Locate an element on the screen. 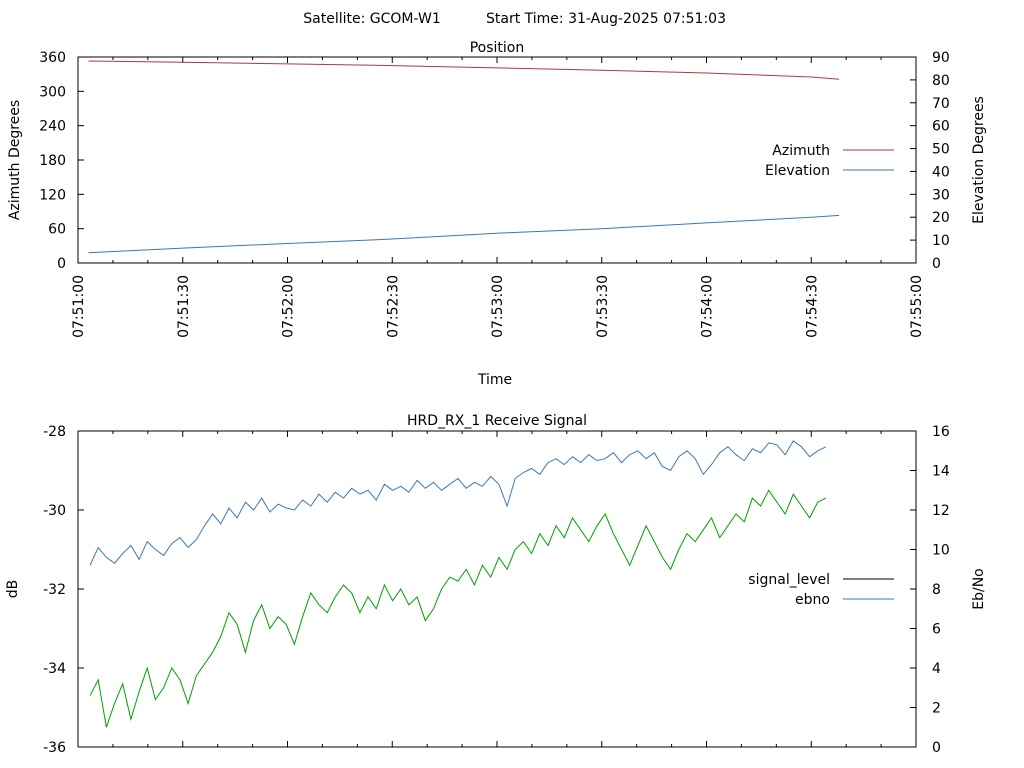 The image size is (1024, 768). legend-label-ebno: ebno is located at coordinates (812, 600).